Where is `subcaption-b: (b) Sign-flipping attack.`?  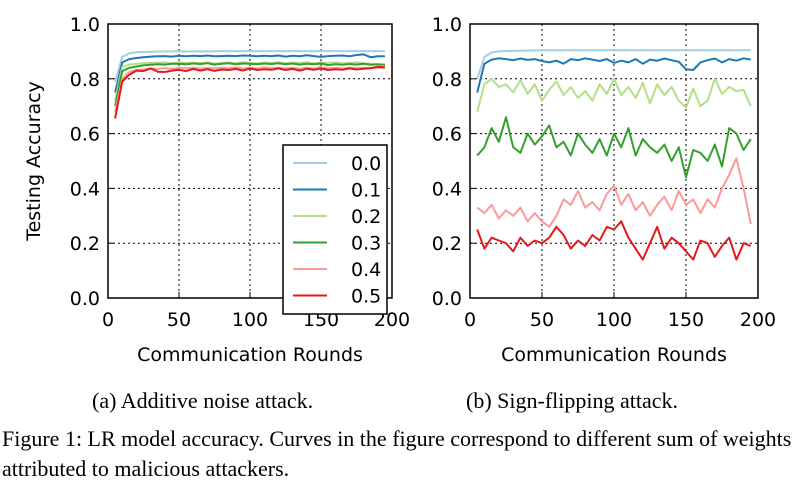 subcaption-b: (b) Sign-flipping attack. is located at coordinates (572, 400).